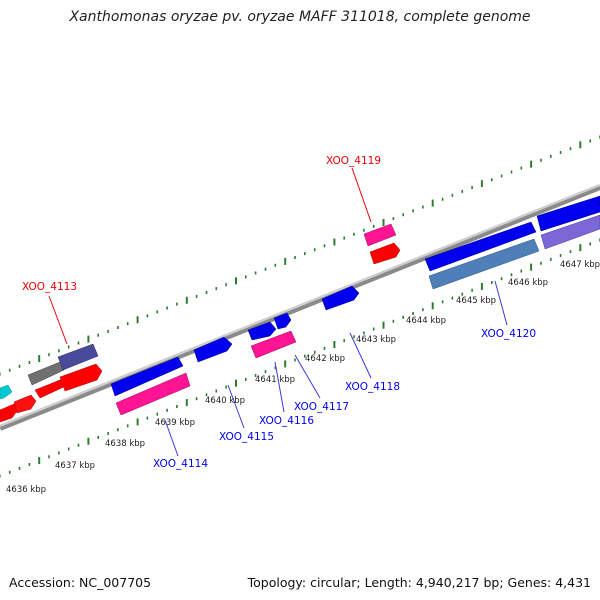  What do you see at coordinates (480, 246) in the screenshot?
I see `gene-xoo-4120-blue` at bounding box center [480, 246].